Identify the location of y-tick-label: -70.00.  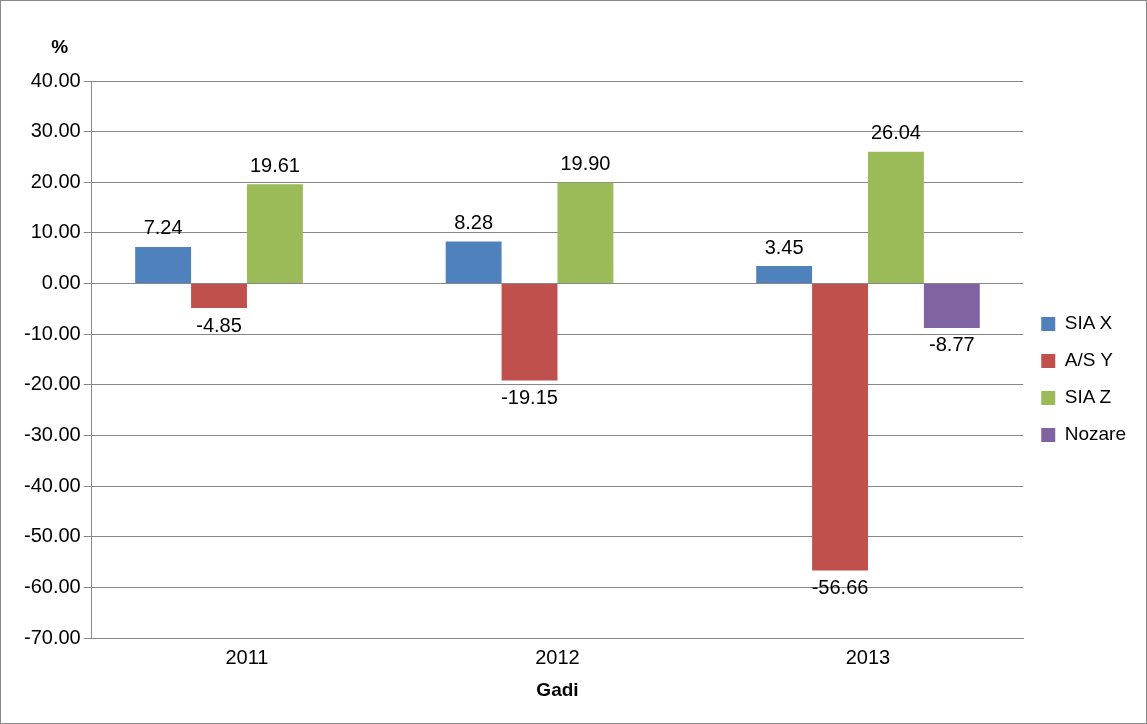
(52, 636).